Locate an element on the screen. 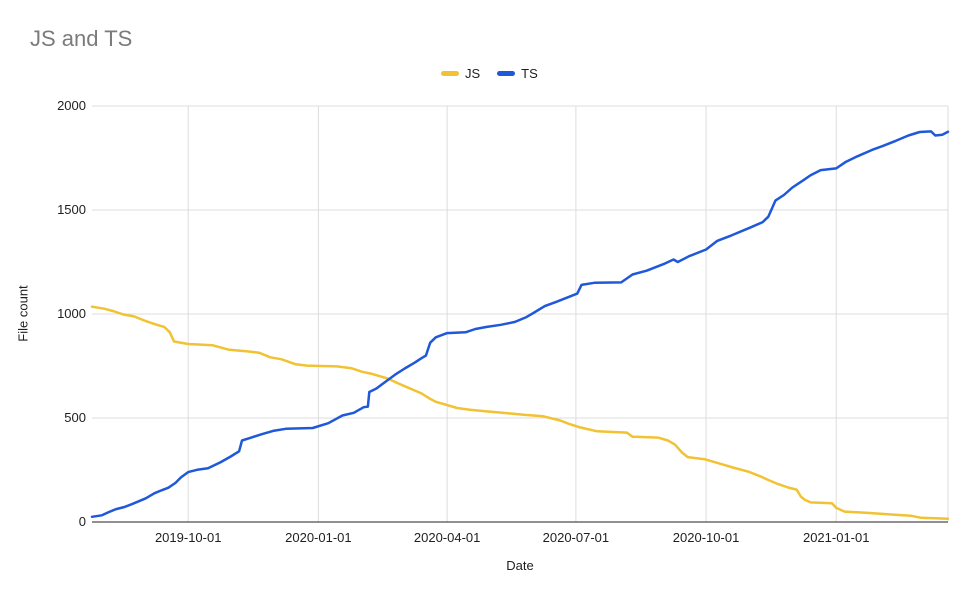  x-tick-label: 2020-01-01 is located at coordinates (318, 537).